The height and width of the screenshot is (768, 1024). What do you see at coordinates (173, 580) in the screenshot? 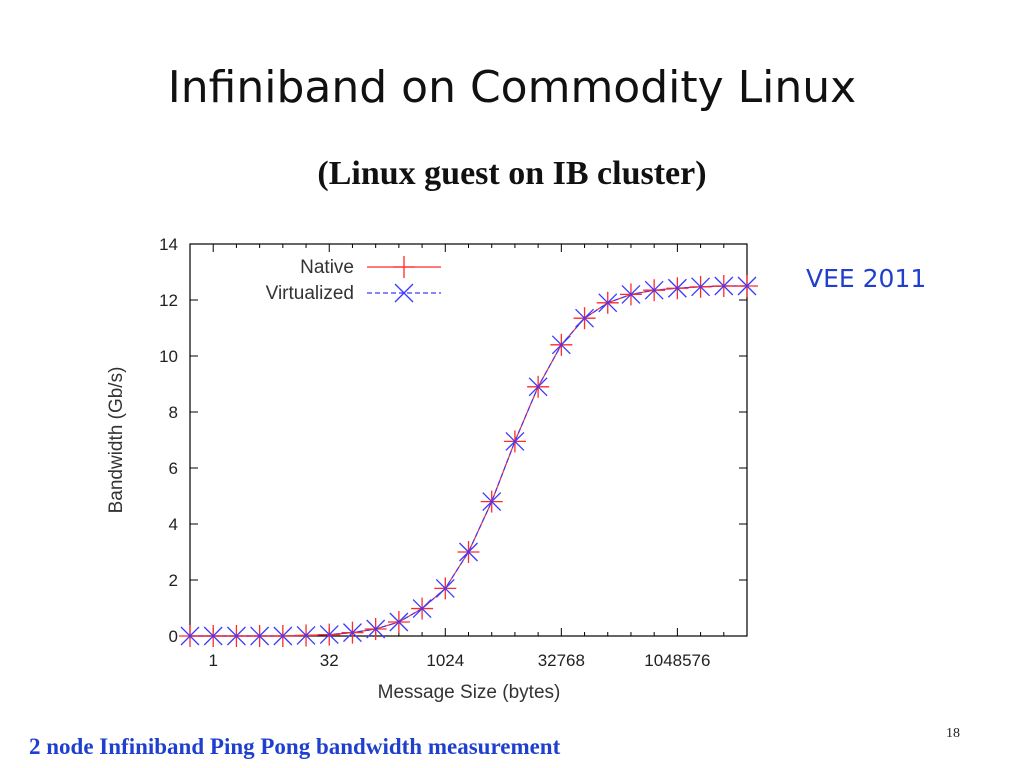
I see `y-tick-label: 2` at bounding box center [173, 580].